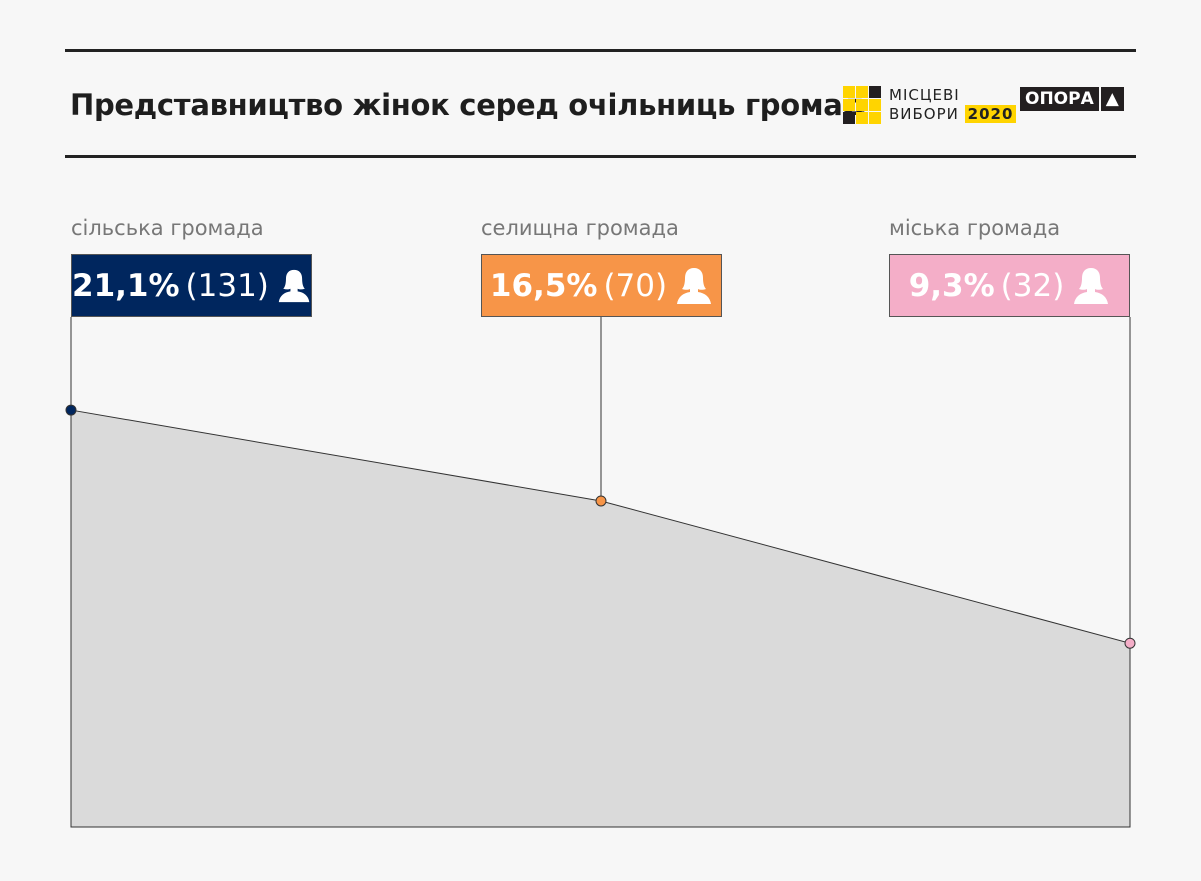 Image resolution: width=1201 pixels, height=881 pixels. Describe the element at coordinates (951, 285) in the screenshot. I see `percent-label: 9,3%` at that location.